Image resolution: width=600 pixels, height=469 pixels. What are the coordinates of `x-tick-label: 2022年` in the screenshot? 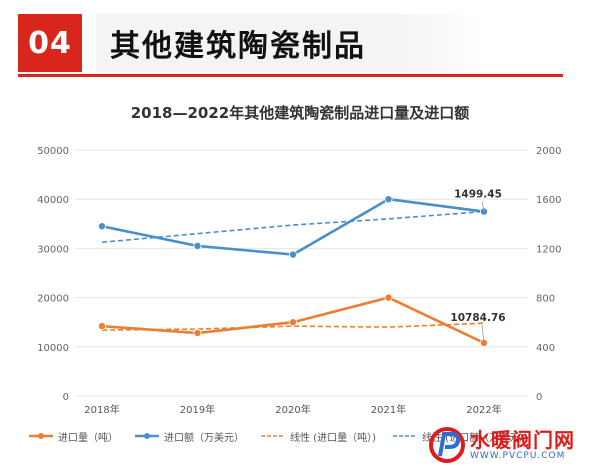 It's located at (483, 409).